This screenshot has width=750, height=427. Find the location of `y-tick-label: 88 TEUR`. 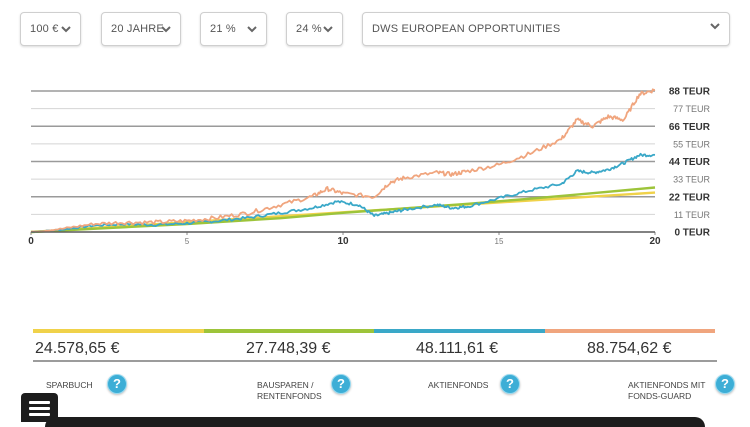

y-tick-label: 88 TEUR is located at coordinates (690, 92).